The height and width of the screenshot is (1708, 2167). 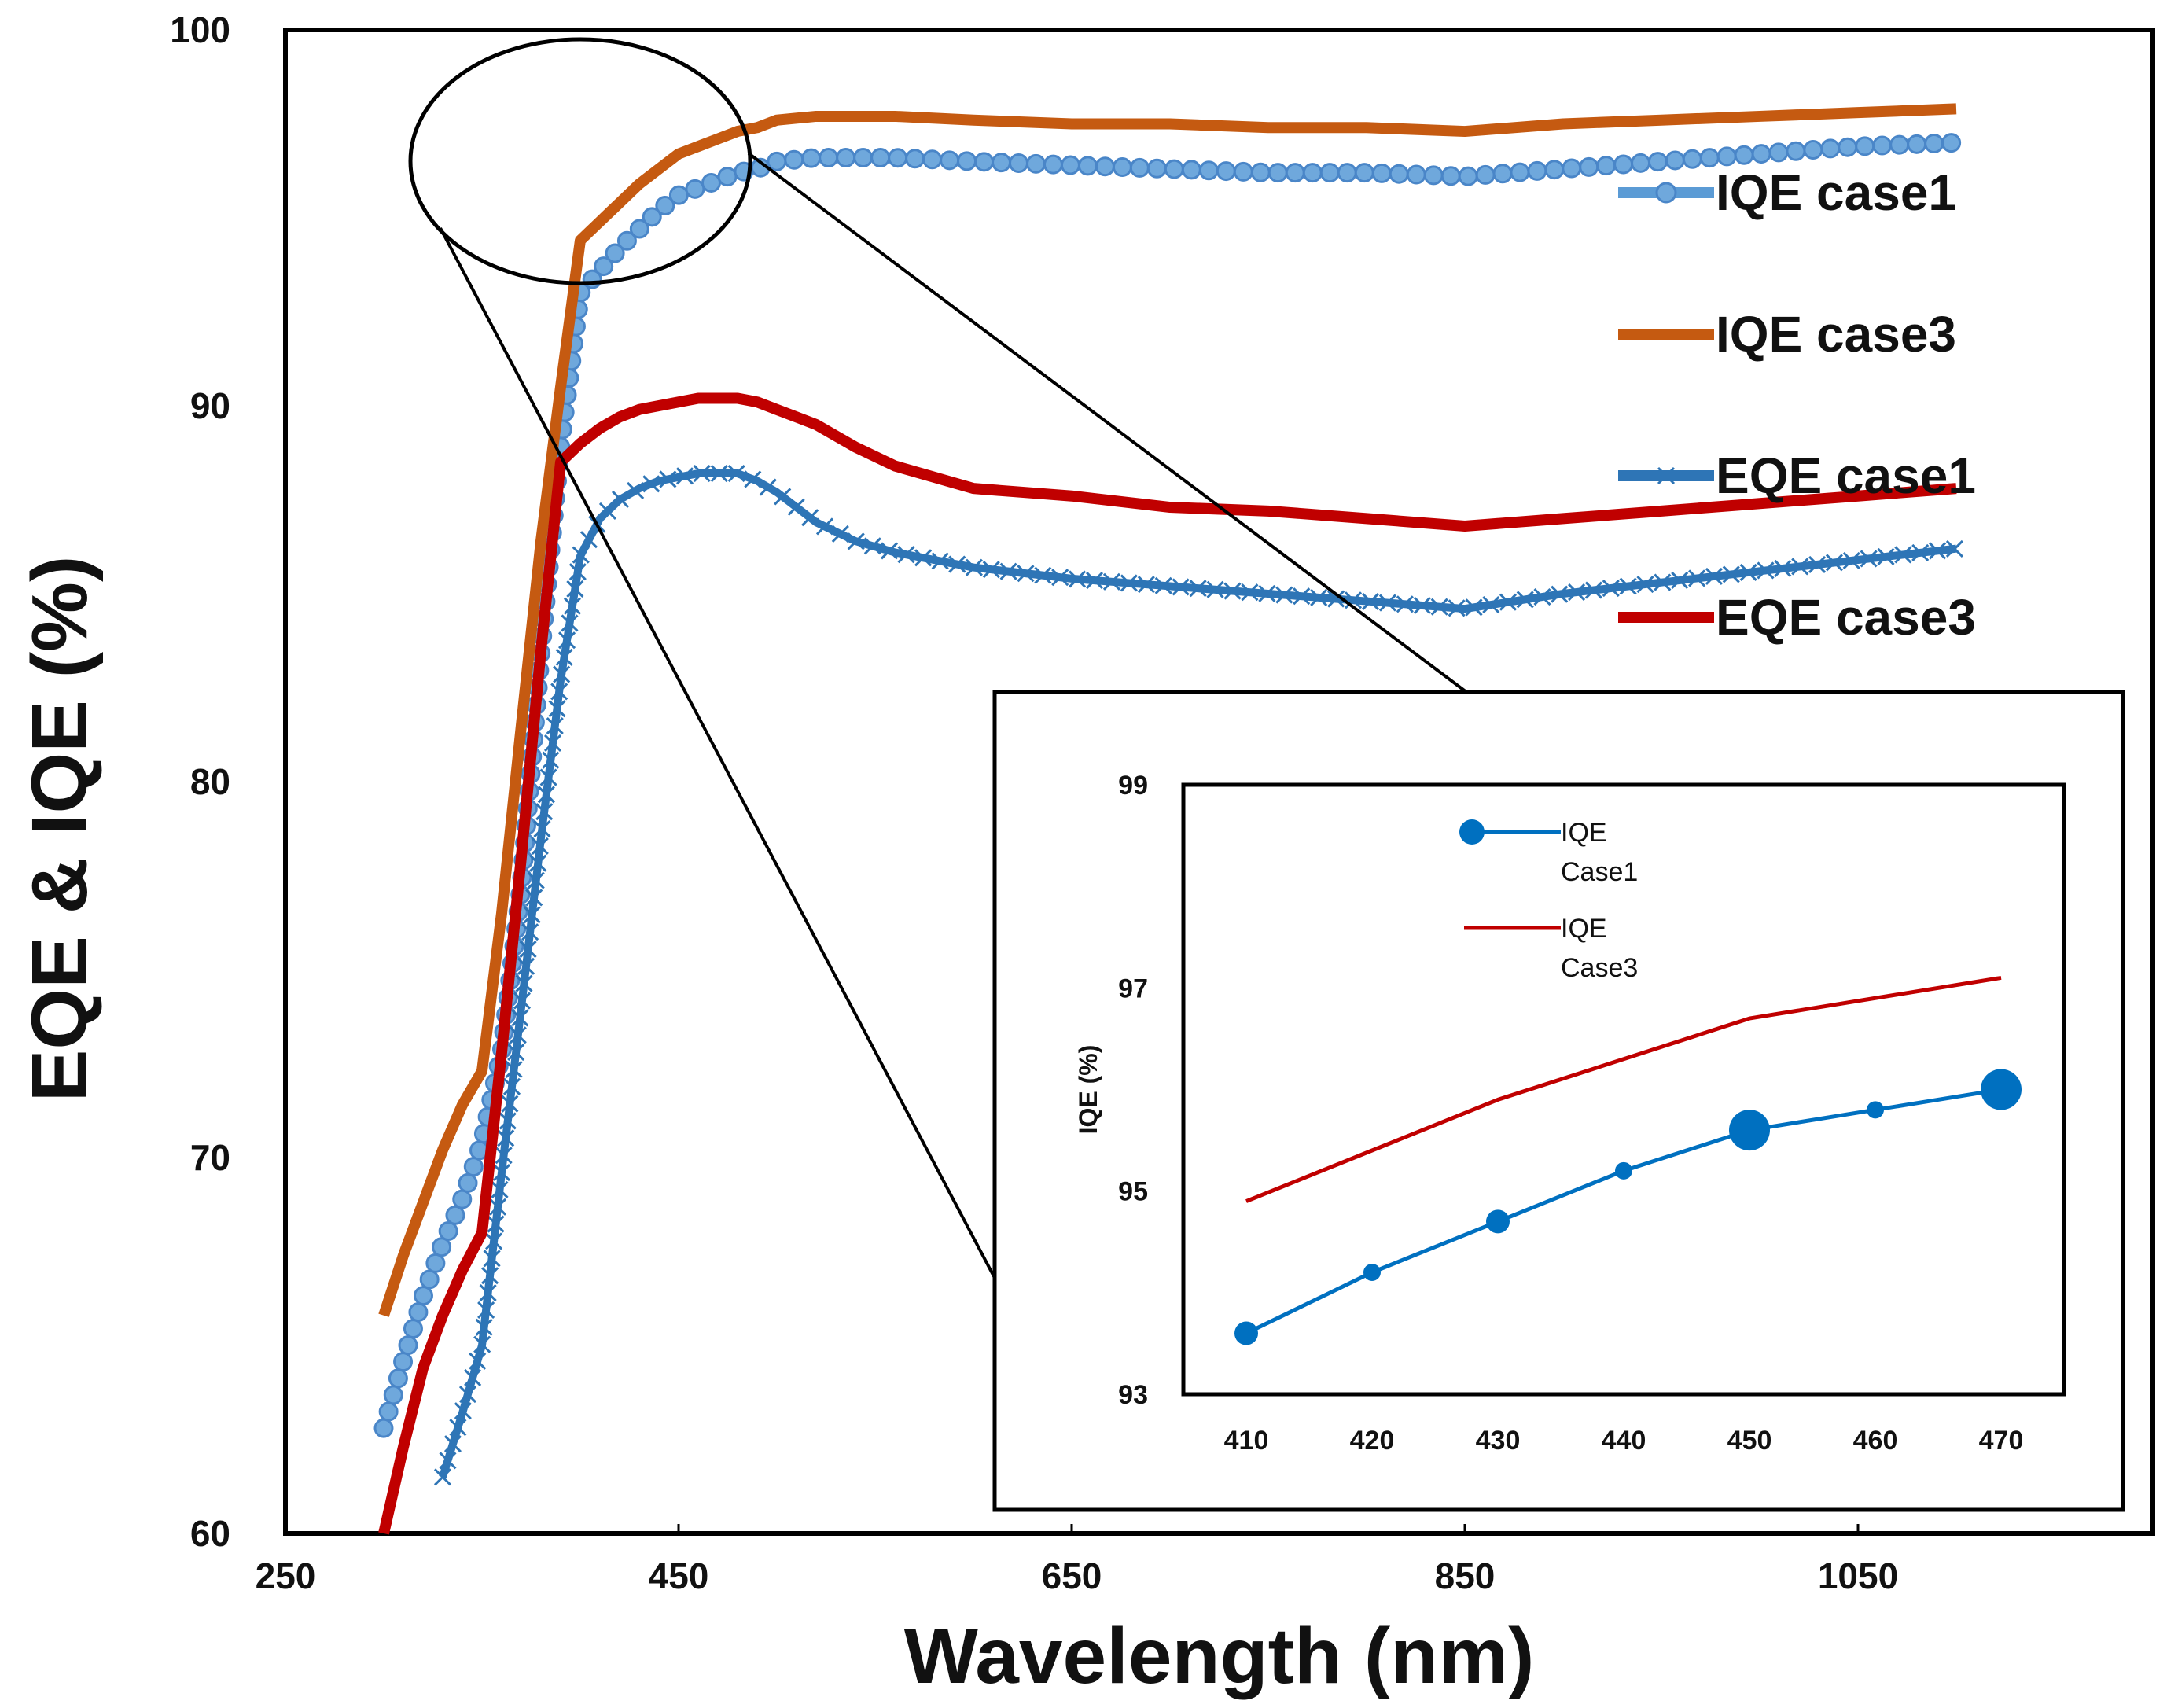 I want to click on inset-series-iqe-case3, so click(x=1623, y=1089).